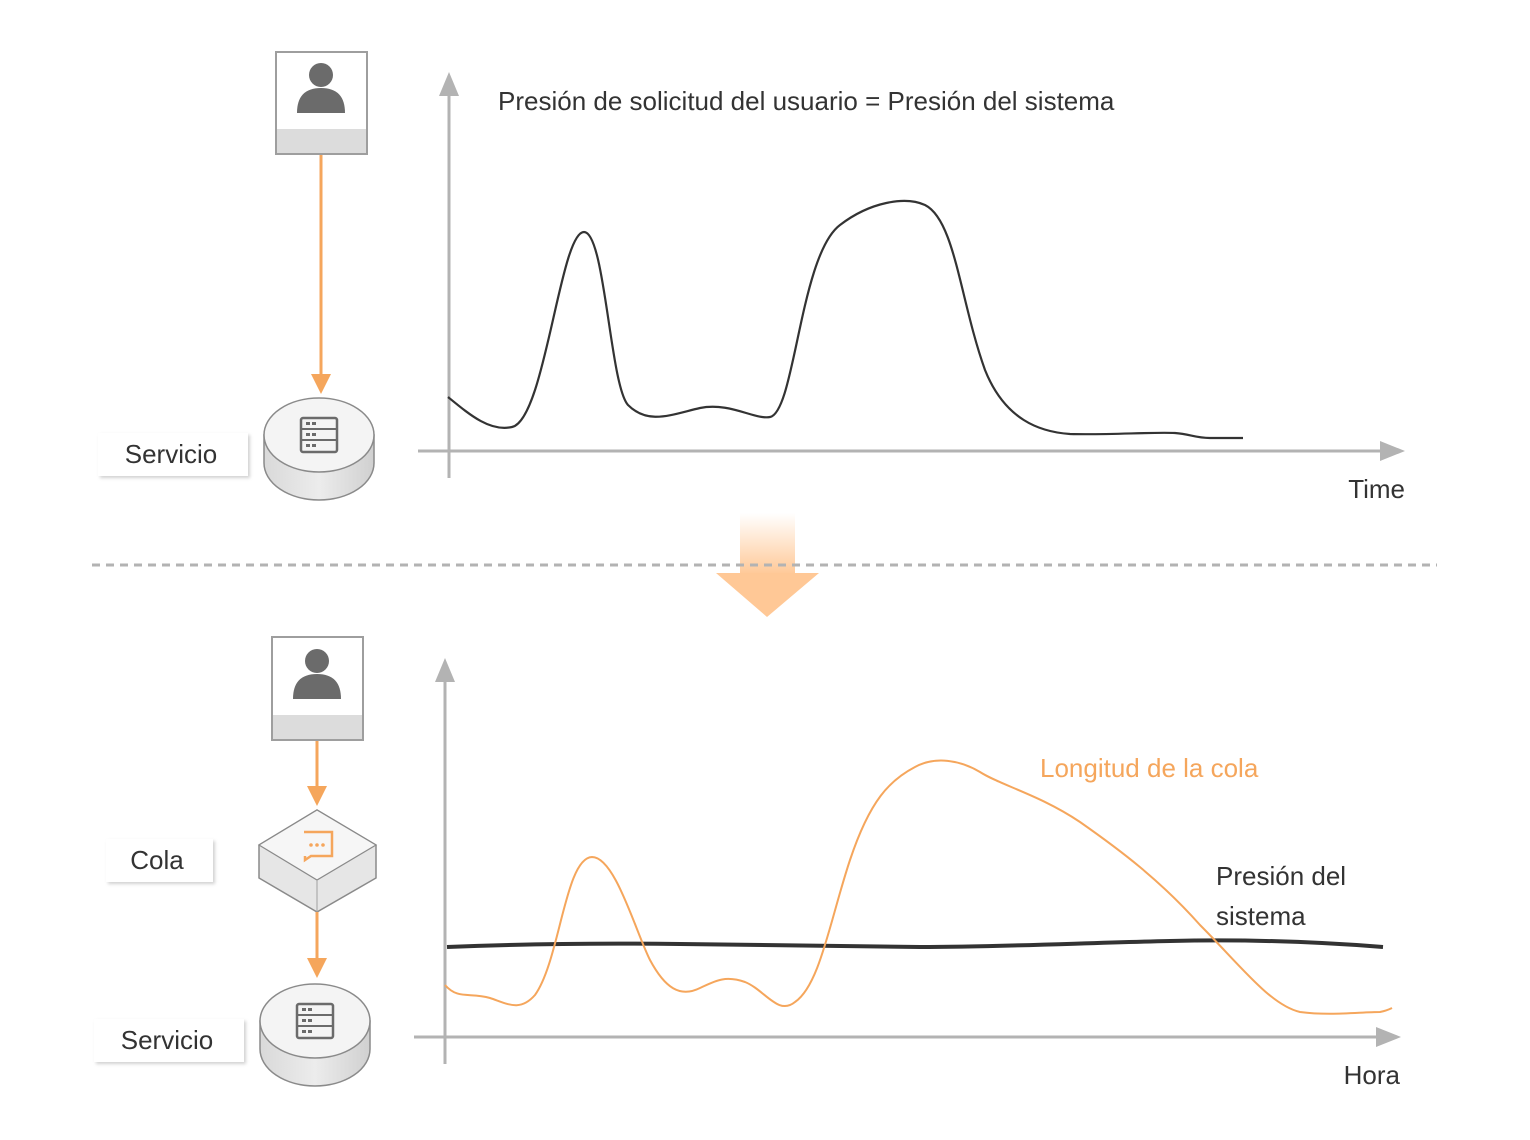 Image resolution: width=1530 pixels, height=1140 pixels. Describe the element at coordinates (321, 274) in the screenshot. I see `top-request-arrow` at that location.